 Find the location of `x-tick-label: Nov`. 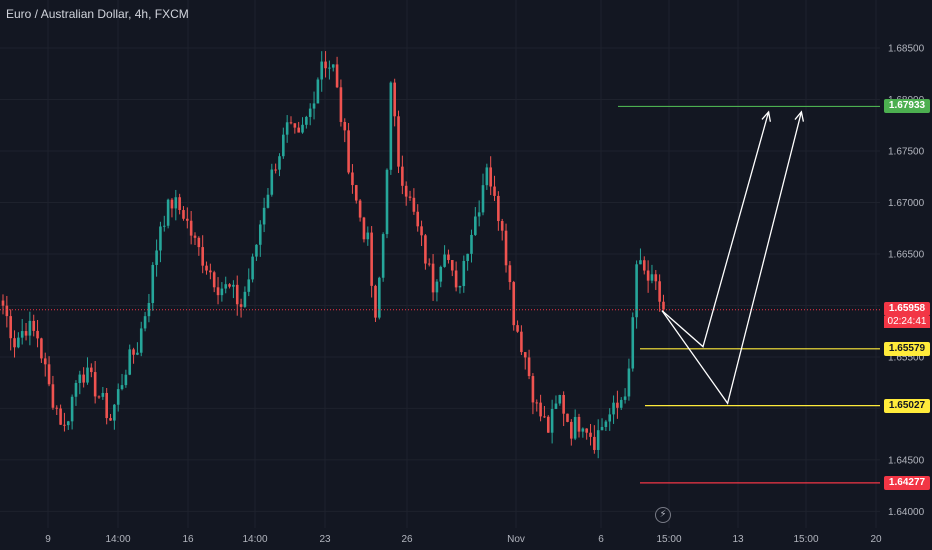

x-tick-label: Nov is located at coordinates (516, 539).